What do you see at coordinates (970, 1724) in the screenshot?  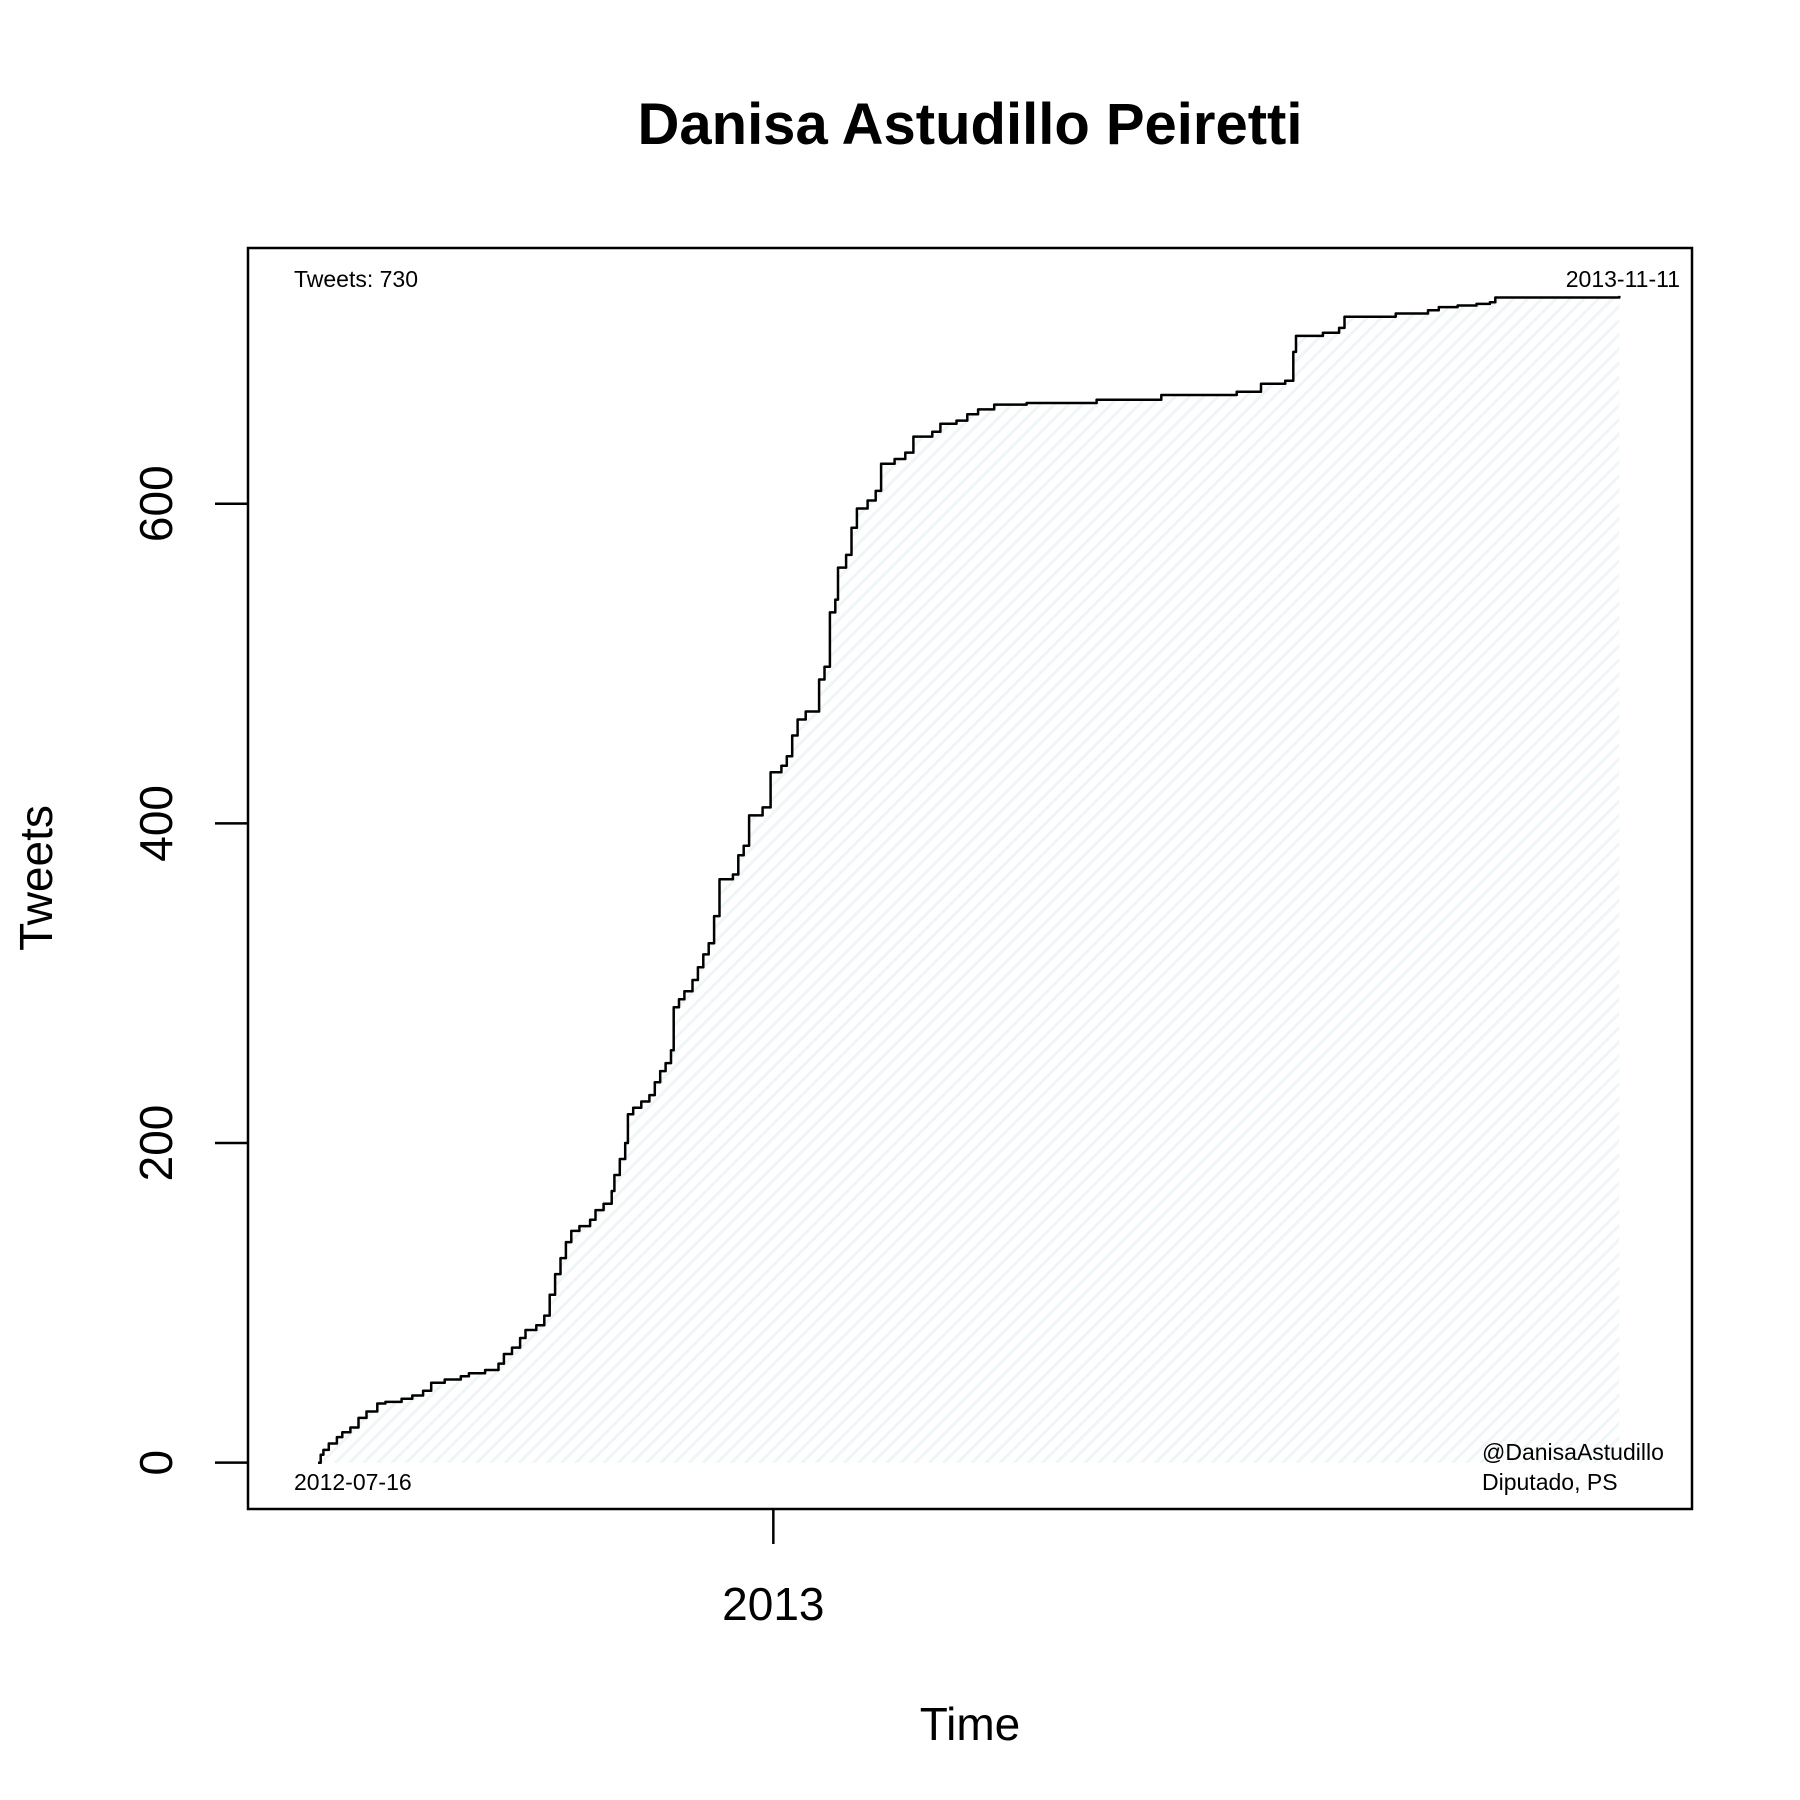 I see `x-axis-label: Time` at bounding box center [970, 1724].